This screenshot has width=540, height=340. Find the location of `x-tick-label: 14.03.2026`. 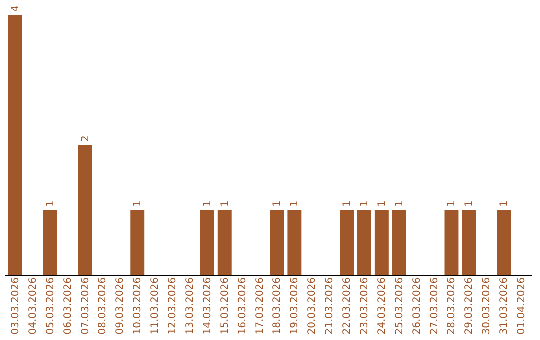

x-tick-label: 14.03.2026 is located at coordinates (208, 306).